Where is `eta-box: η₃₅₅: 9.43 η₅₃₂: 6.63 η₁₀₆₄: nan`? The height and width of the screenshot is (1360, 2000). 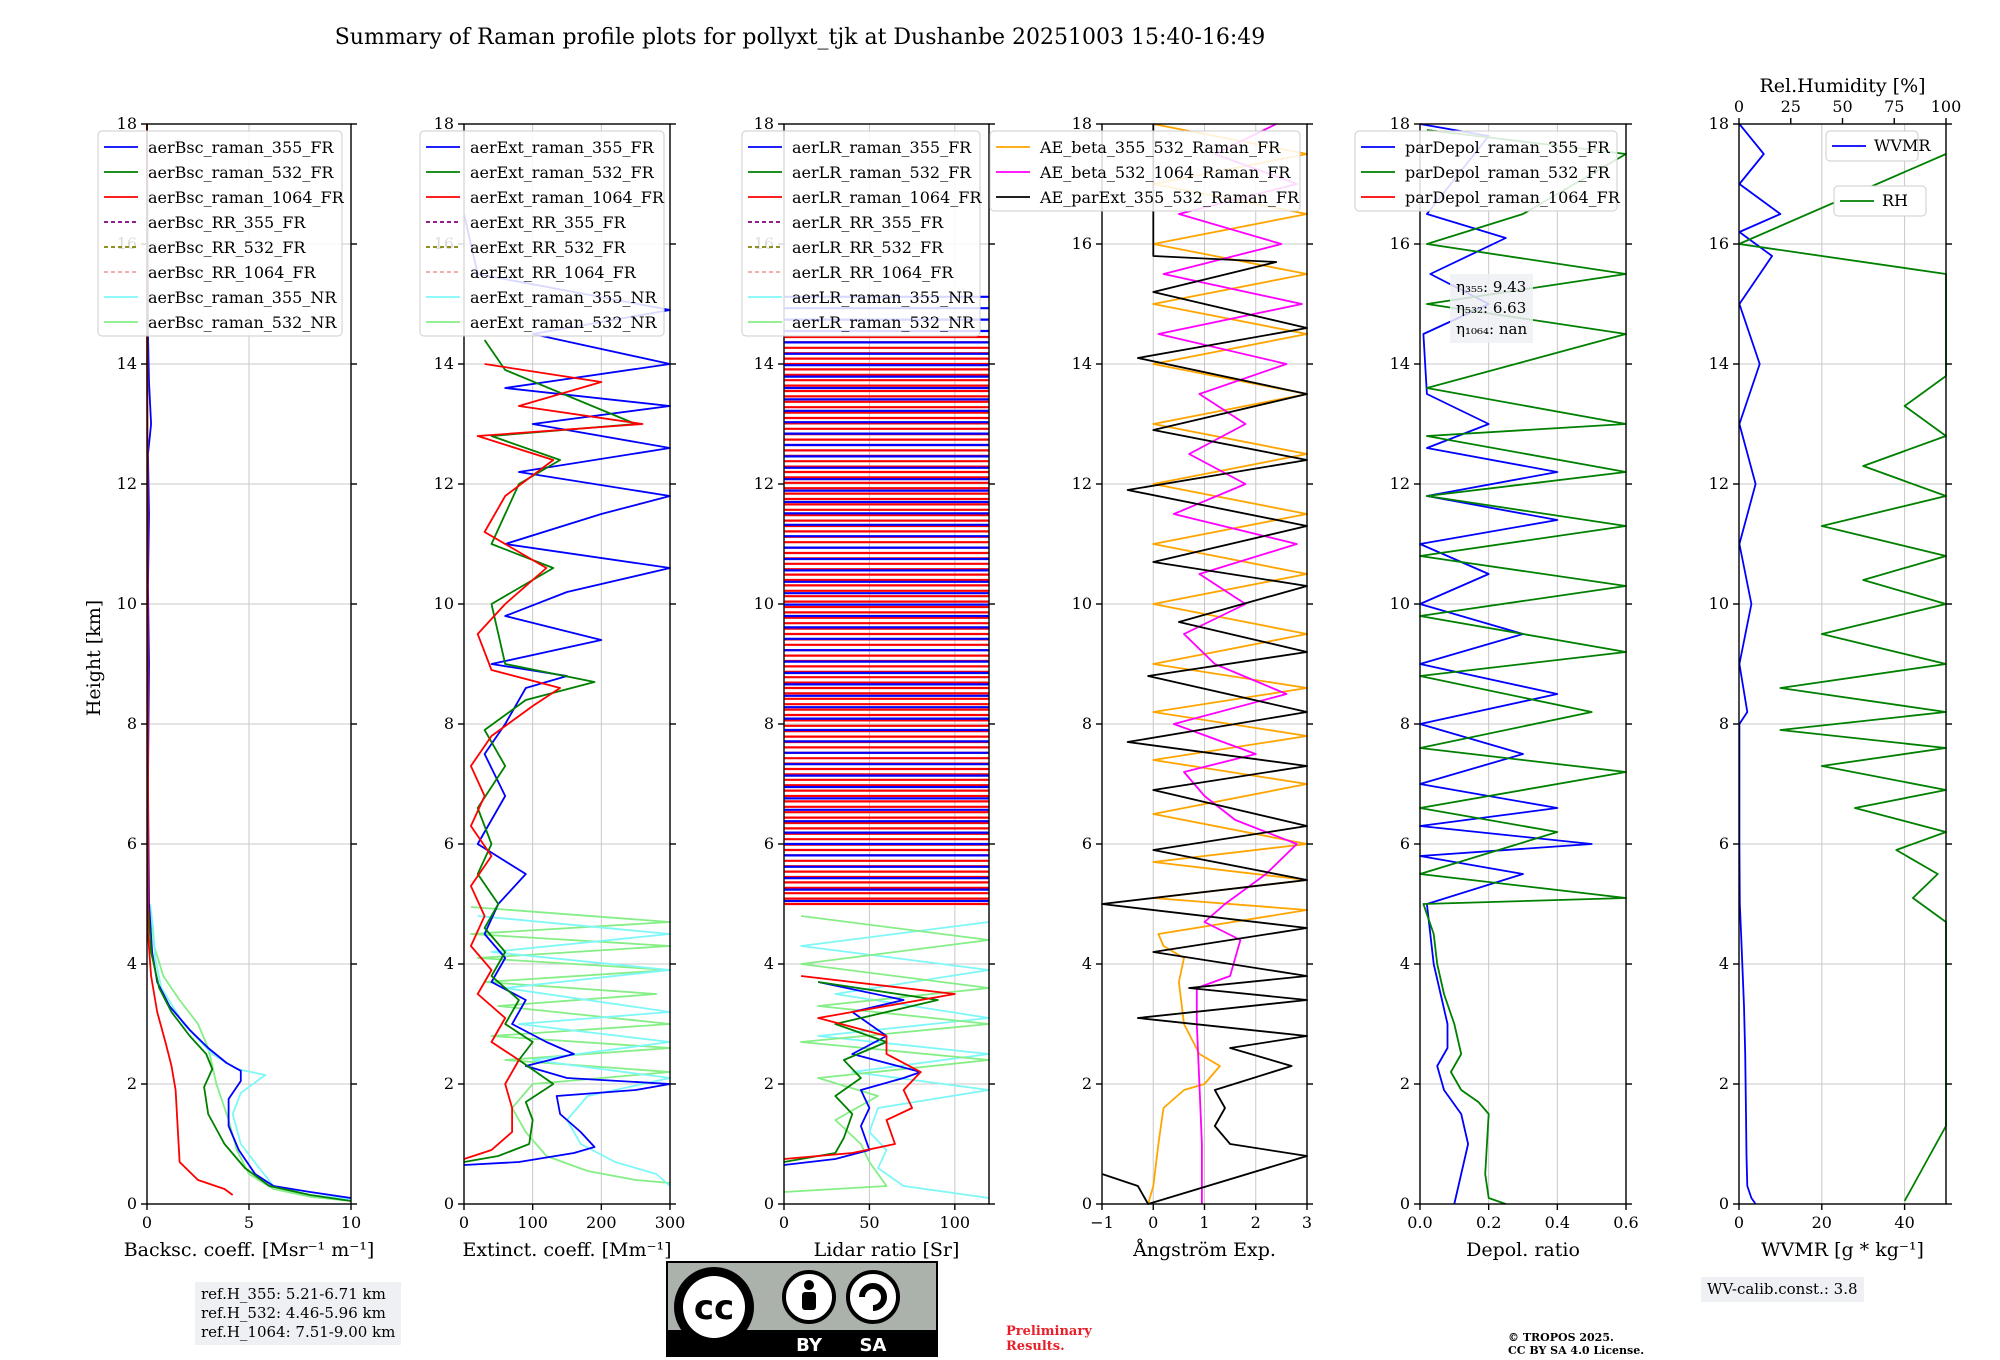
eta-box: η₃₅₅: 9.43 η₅₃₂: 6.63 η₁₀₆₄: nan is located at coordinates (1492, 308).